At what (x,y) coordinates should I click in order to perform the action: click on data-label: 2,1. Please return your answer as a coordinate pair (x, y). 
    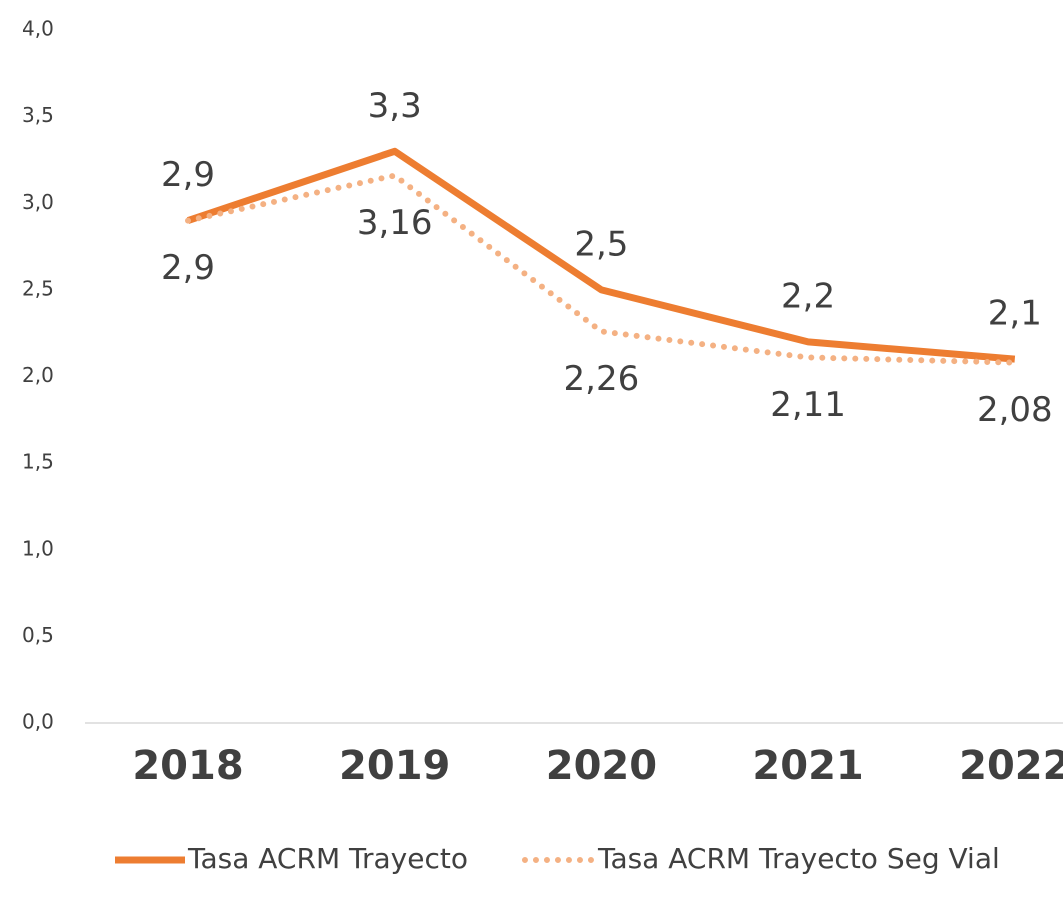
    Looking at the image, I should click on (1015, 314).